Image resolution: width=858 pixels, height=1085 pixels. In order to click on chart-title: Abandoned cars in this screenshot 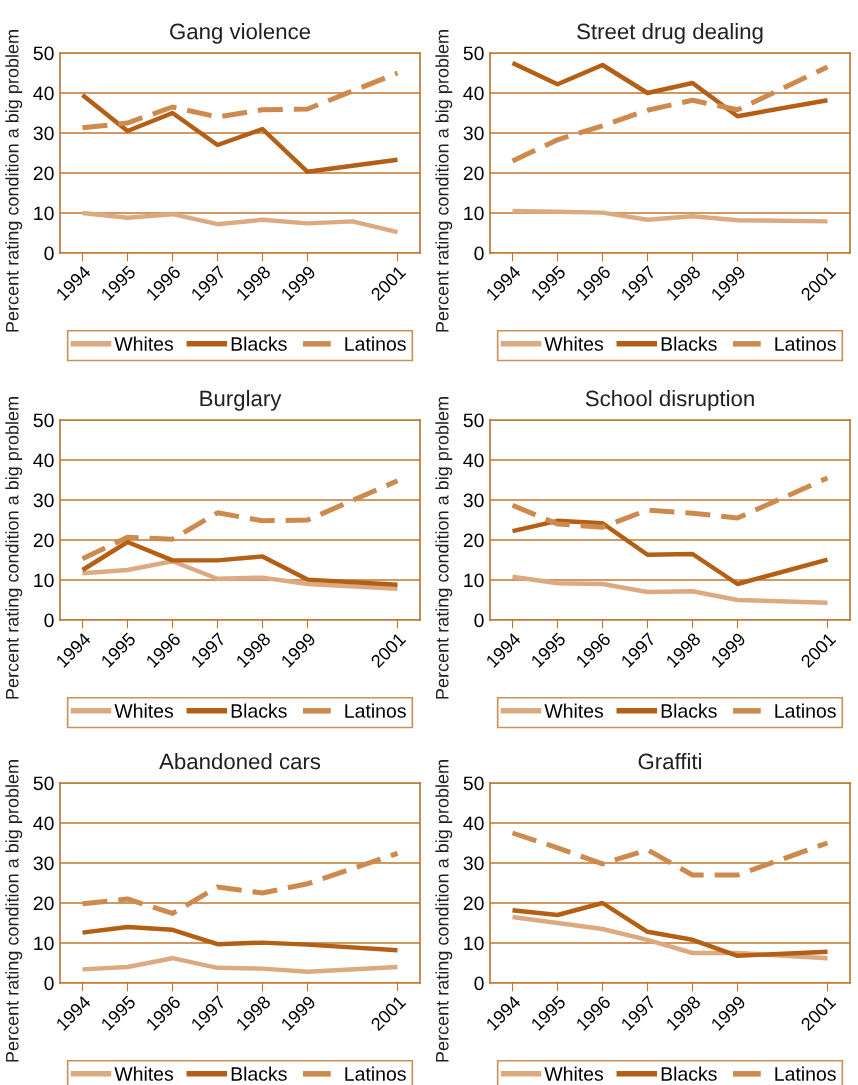, I will do `click(240, 761)`.